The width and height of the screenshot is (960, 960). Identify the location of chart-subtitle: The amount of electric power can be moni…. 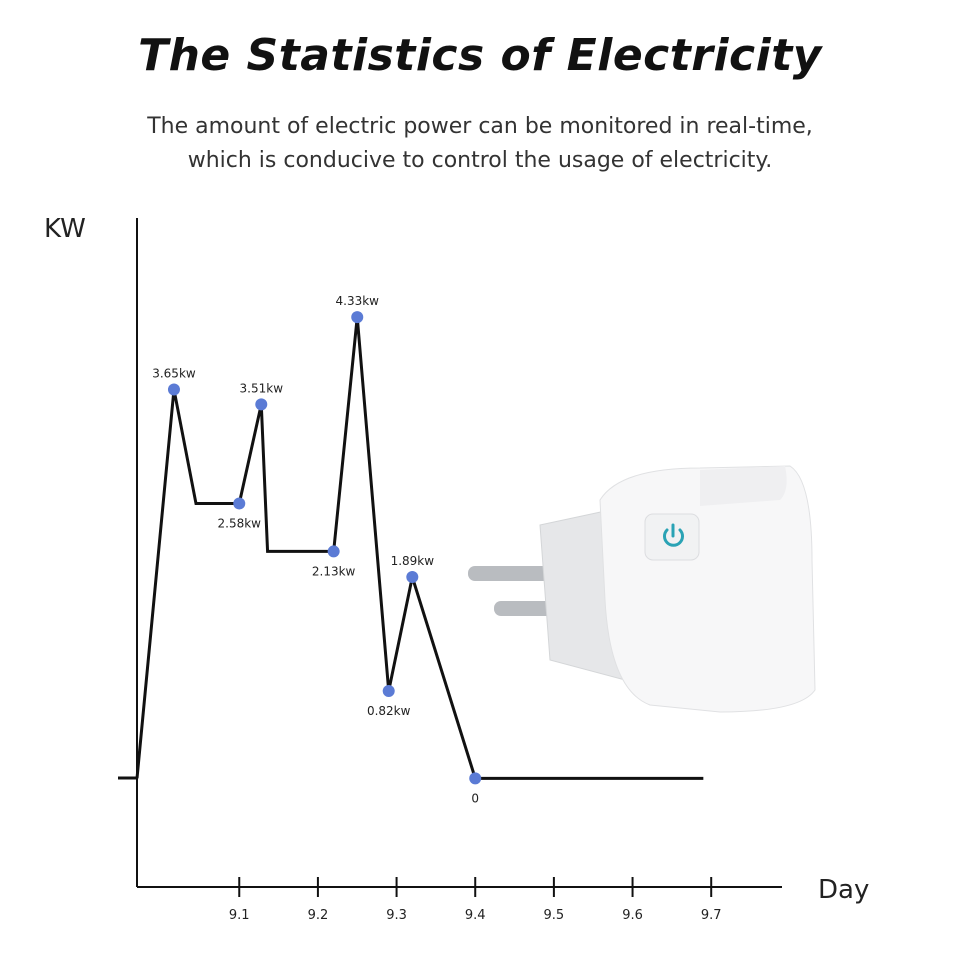
(479, 126).